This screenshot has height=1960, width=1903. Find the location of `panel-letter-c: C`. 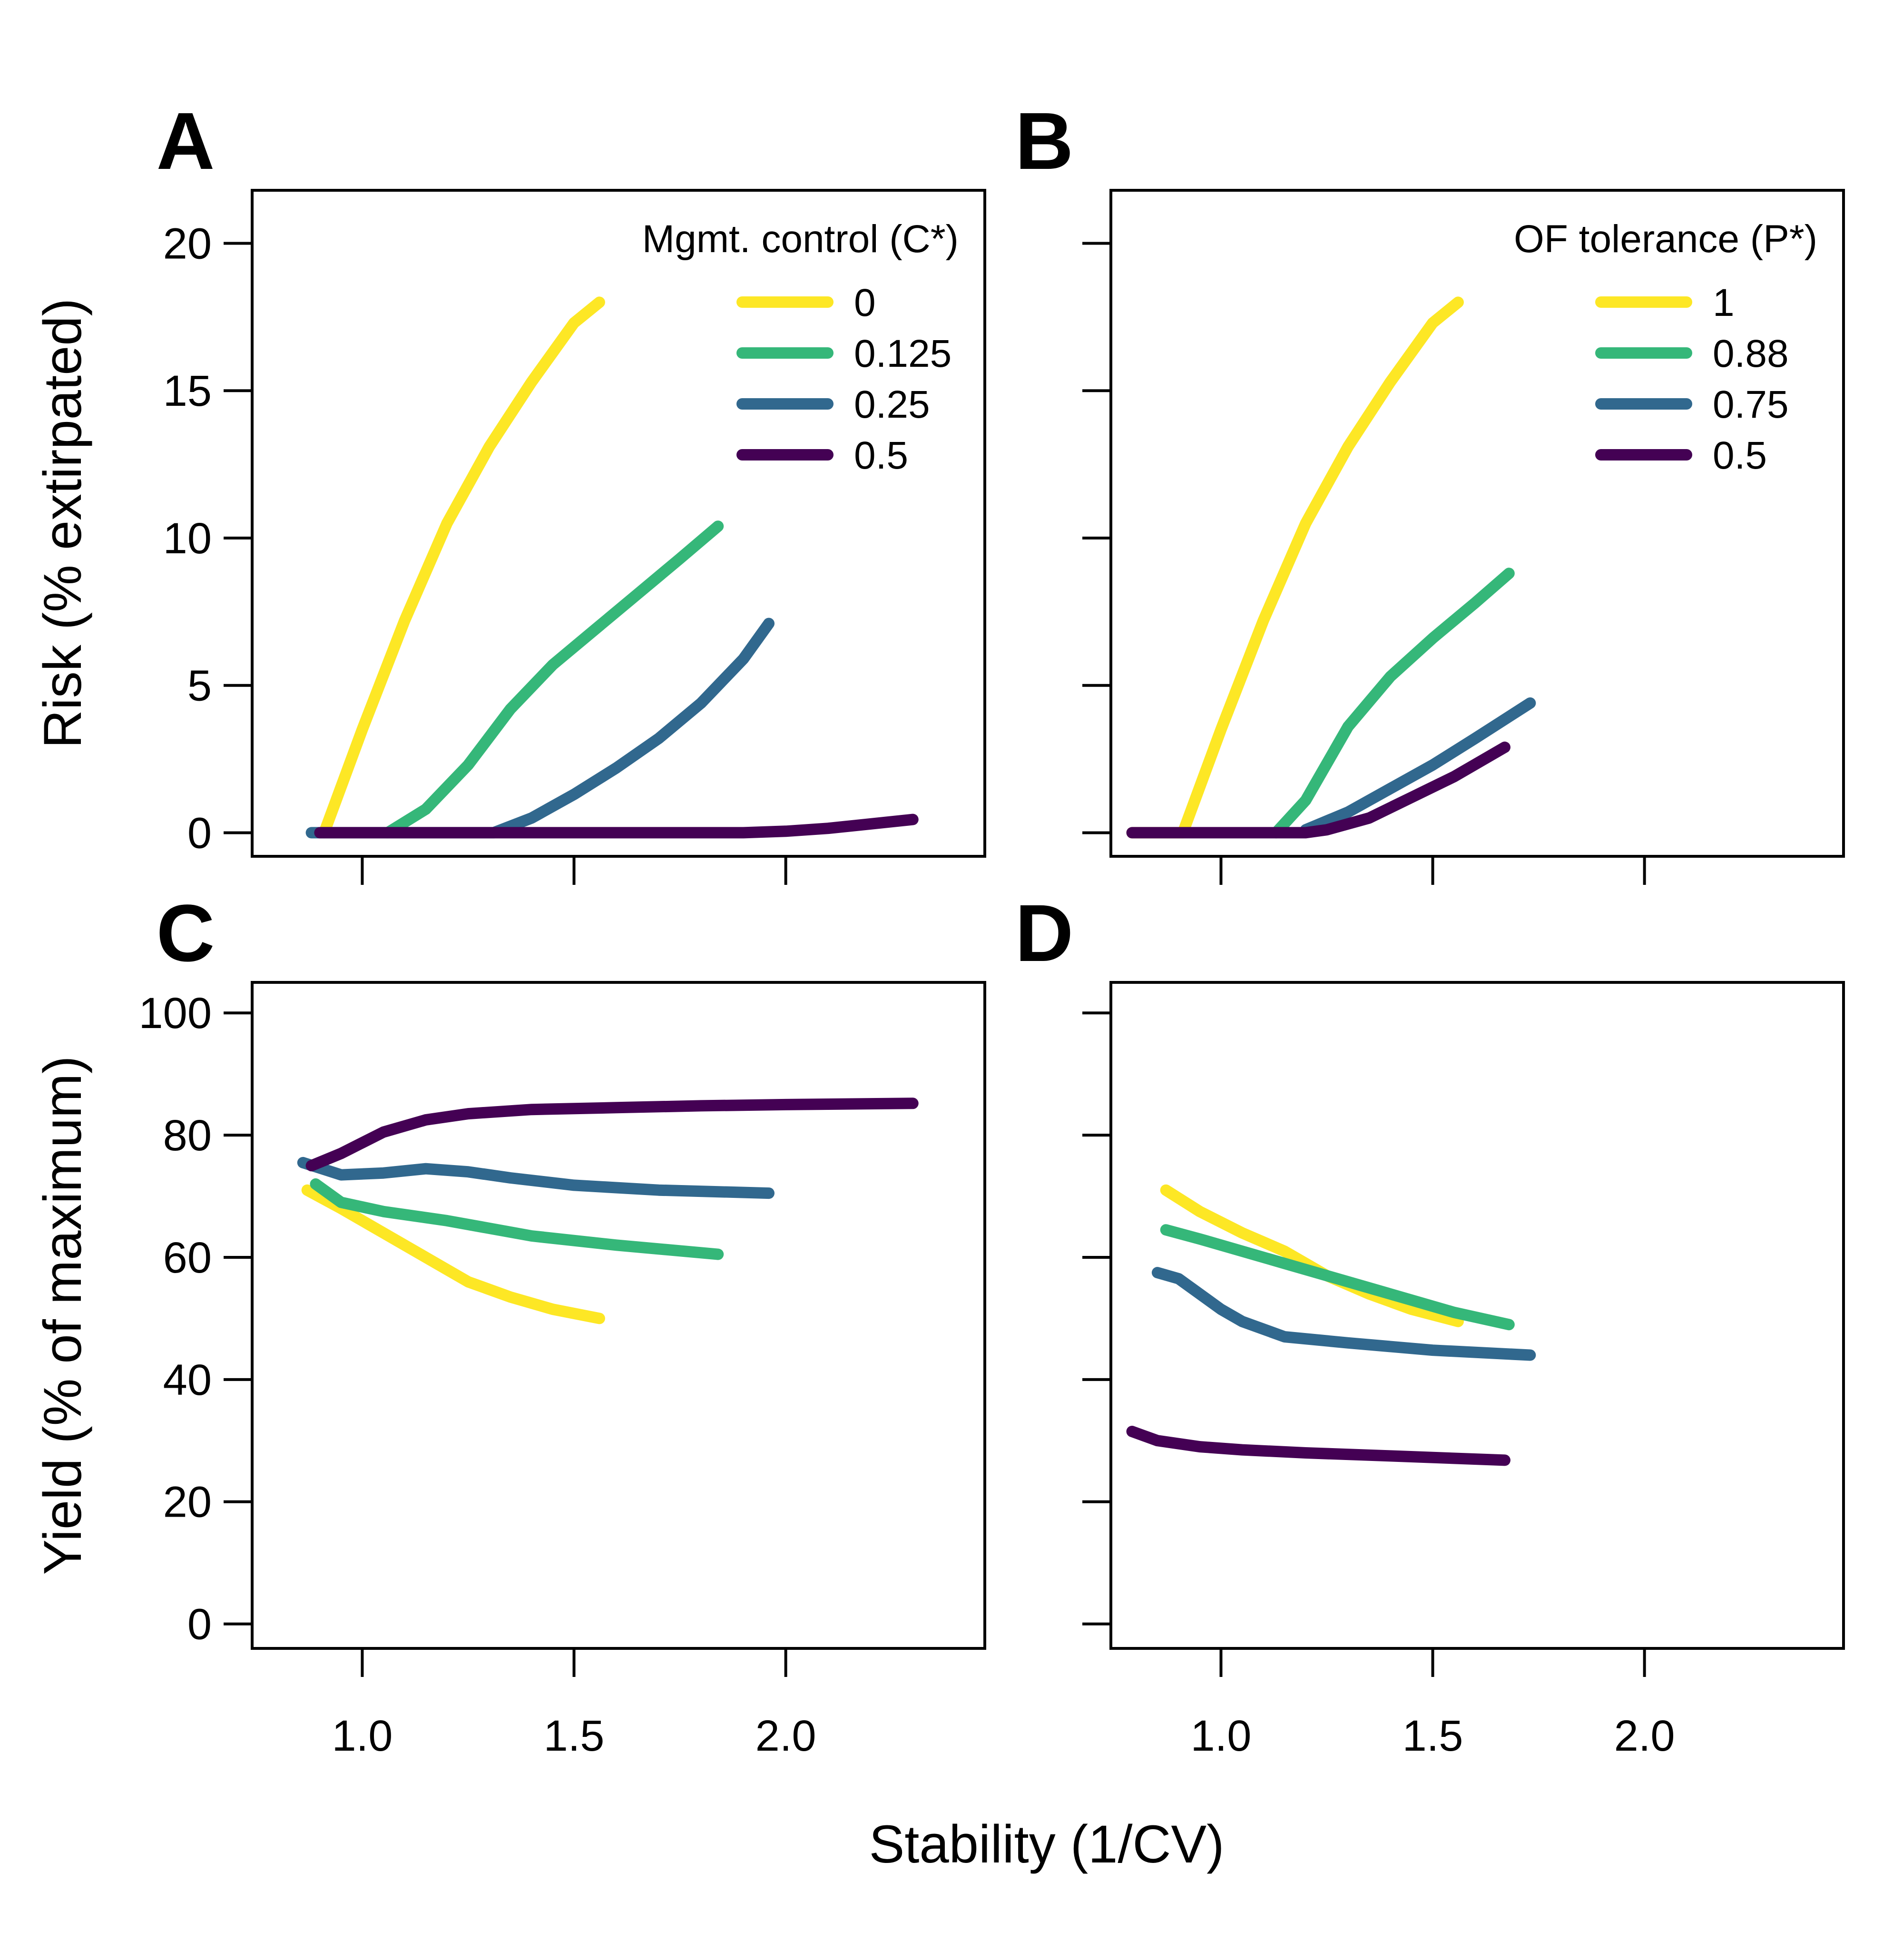

panel-letter-c: C is located at coordinates (186, 933).